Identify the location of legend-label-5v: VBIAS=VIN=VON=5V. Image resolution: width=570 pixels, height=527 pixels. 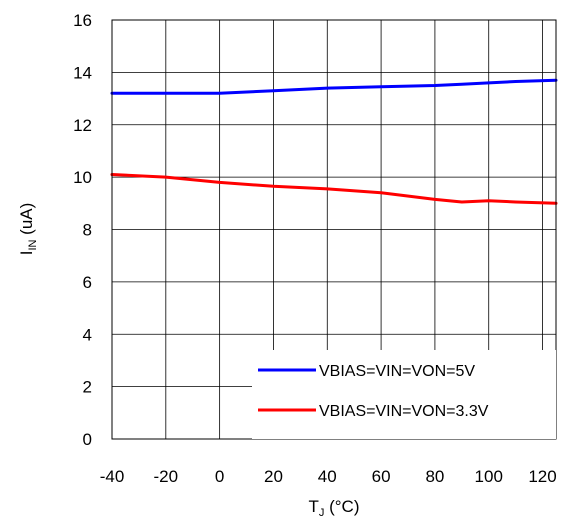
(397, 371).